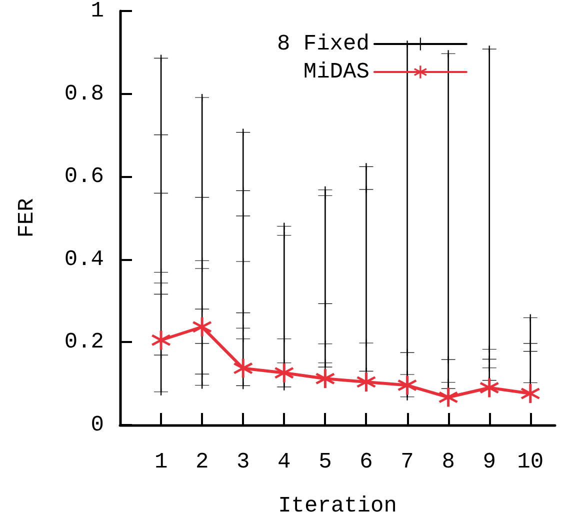  Describe the element at coordinates (336, 72) in the screenshot. I see `legend-label: MiDAS` at that location.